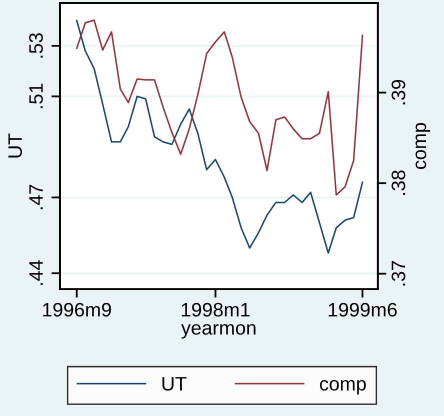 Image resolution: width=444 pixels, height=416 pixels. What do you see at coordinates (362, 309) in the screenshot?
I see `x-tick-label: 1999m6` at bounding box center [362, 309].